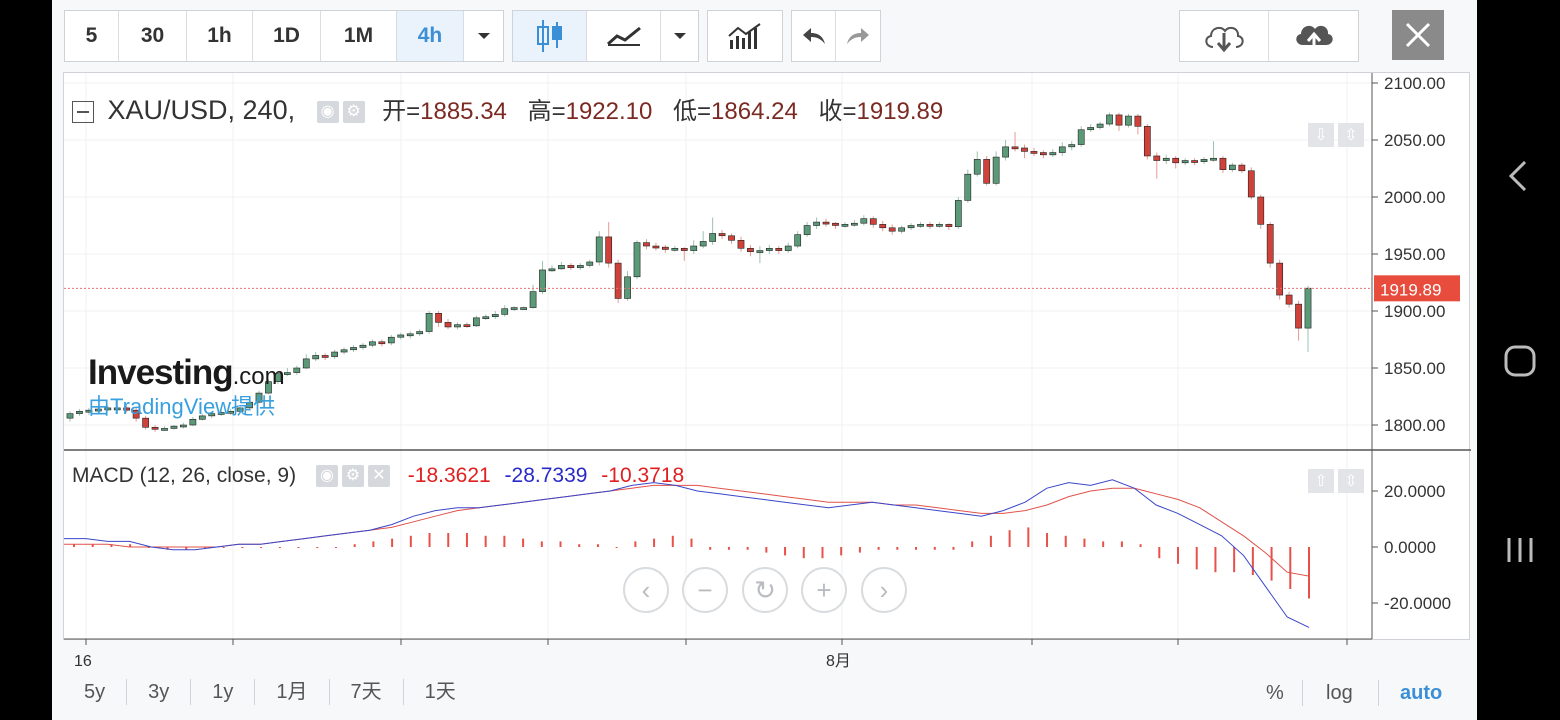 Image resolution: width=1560 pixels, height=720 pixels. Describe the element at coordinates (1339, 693) in the screenshot. I see `log-scale-button: log` at that location.